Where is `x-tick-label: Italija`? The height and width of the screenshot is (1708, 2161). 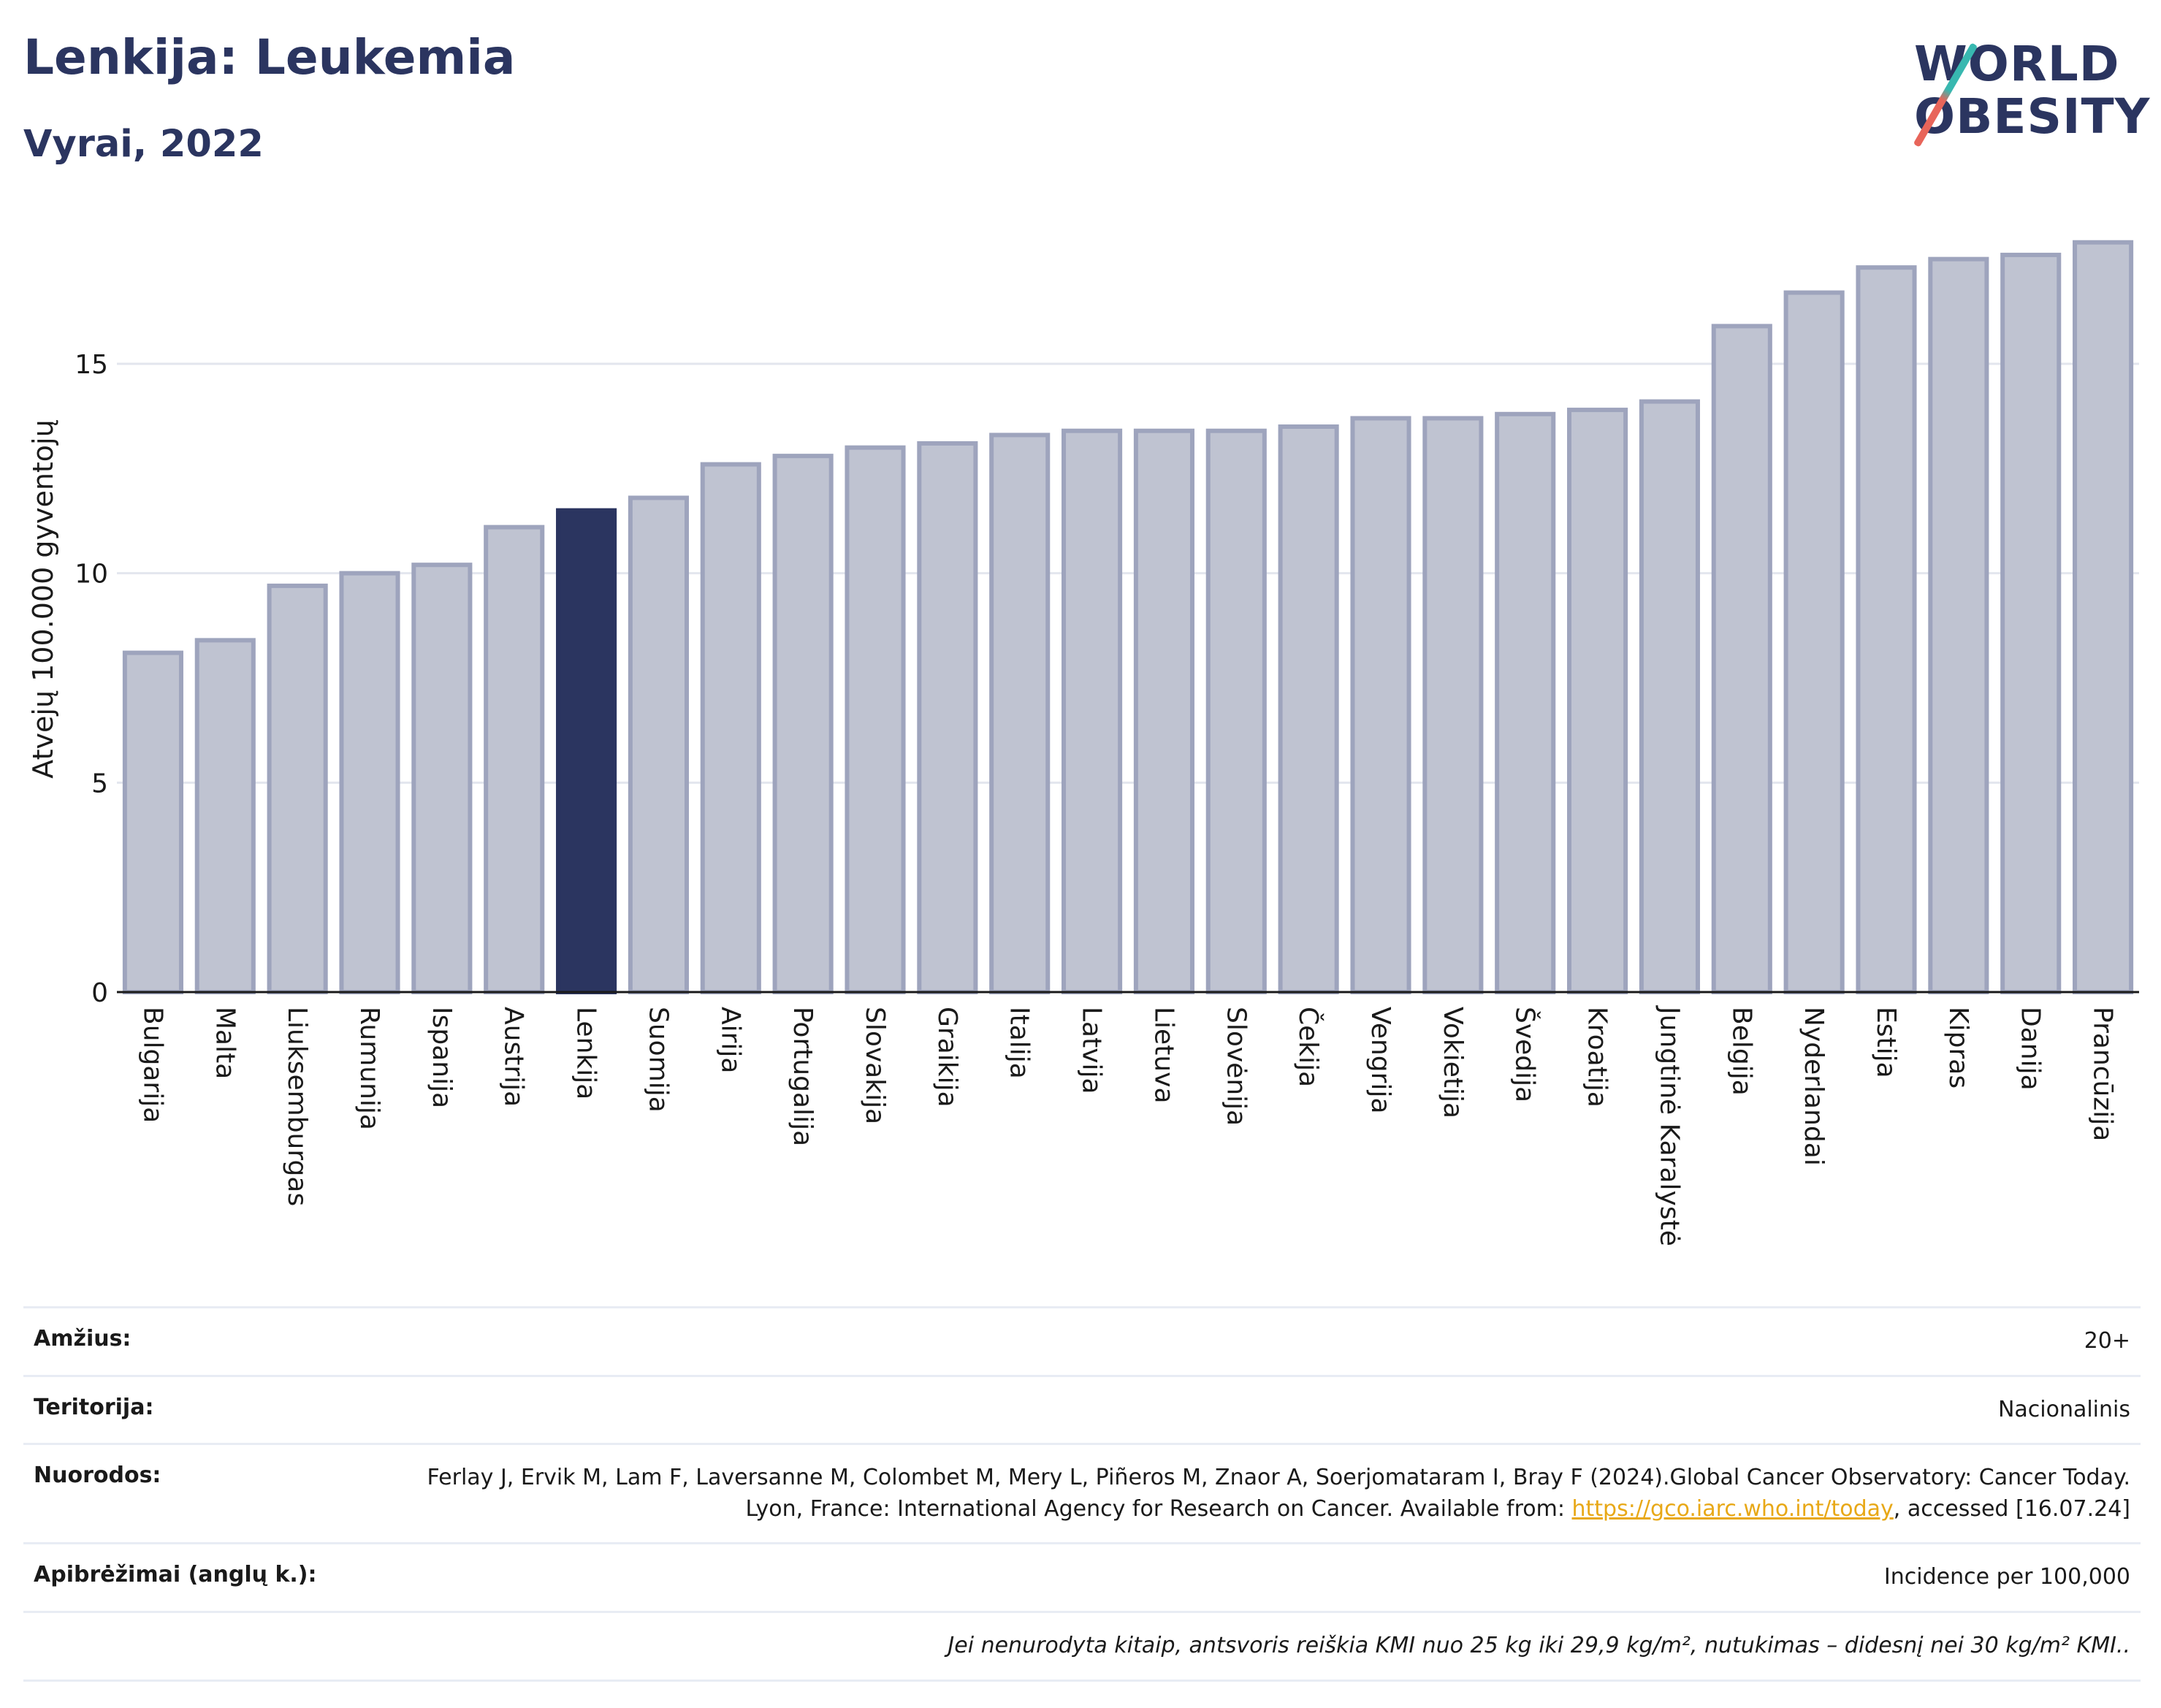 x-tick-label: Italija is located at coordinates (1019, 1043).